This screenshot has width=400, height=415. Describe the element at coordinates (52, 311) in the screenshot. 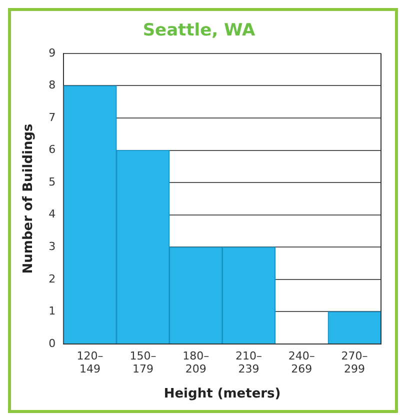

I see `y-tick-label: 1` at that location.